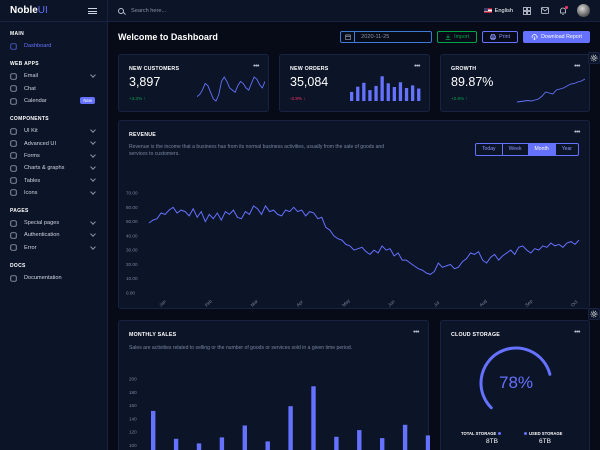  What do you see at coordinates (516, 382) in the screenshot?
I see `storage-percent-label: 78%` at bounding box center [516, 382].